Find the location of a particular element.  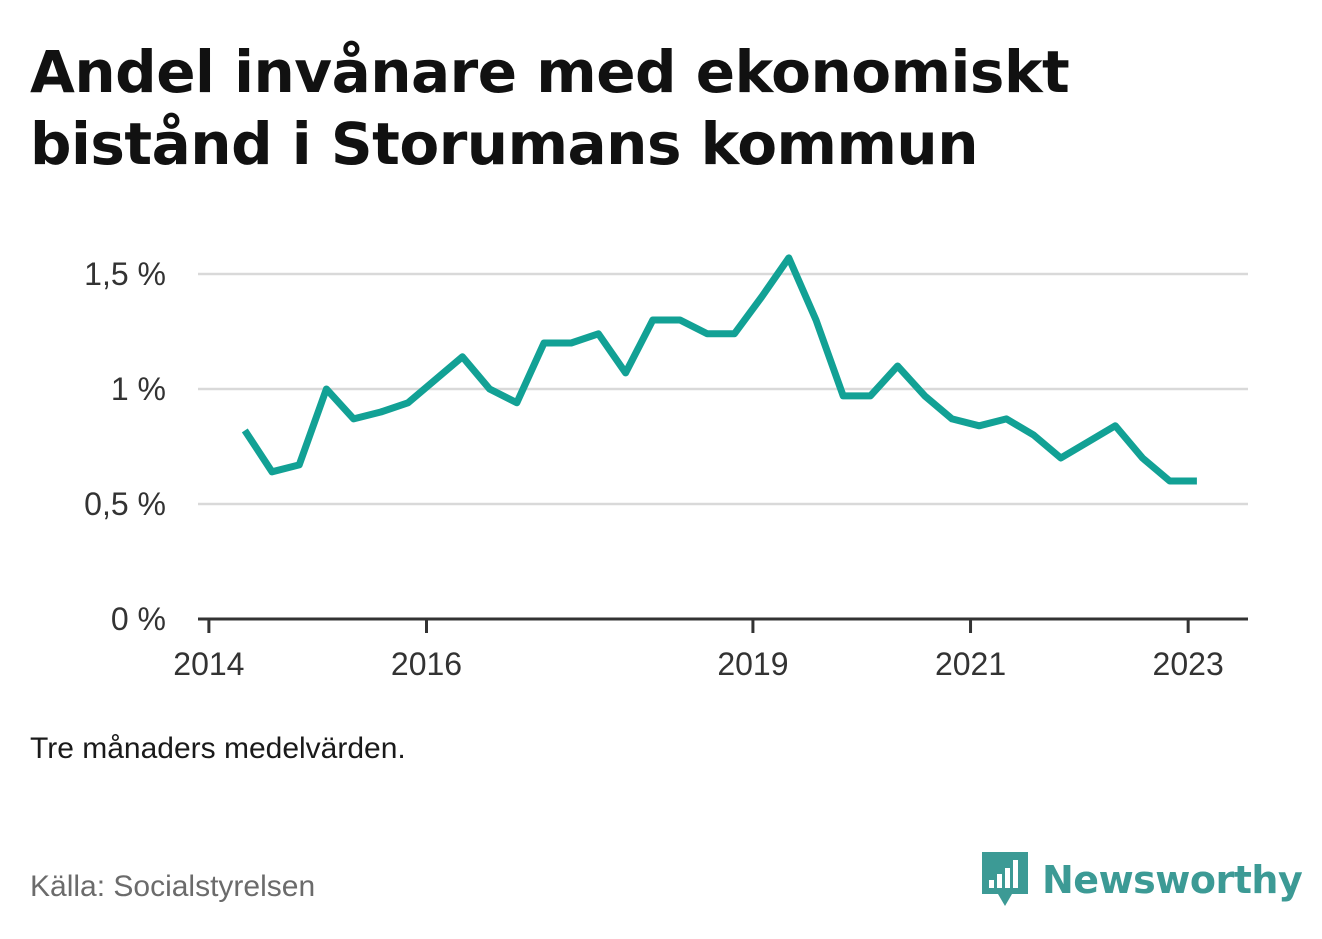

y-tick-label-2: 1 % is located at coordinates (138, 389).